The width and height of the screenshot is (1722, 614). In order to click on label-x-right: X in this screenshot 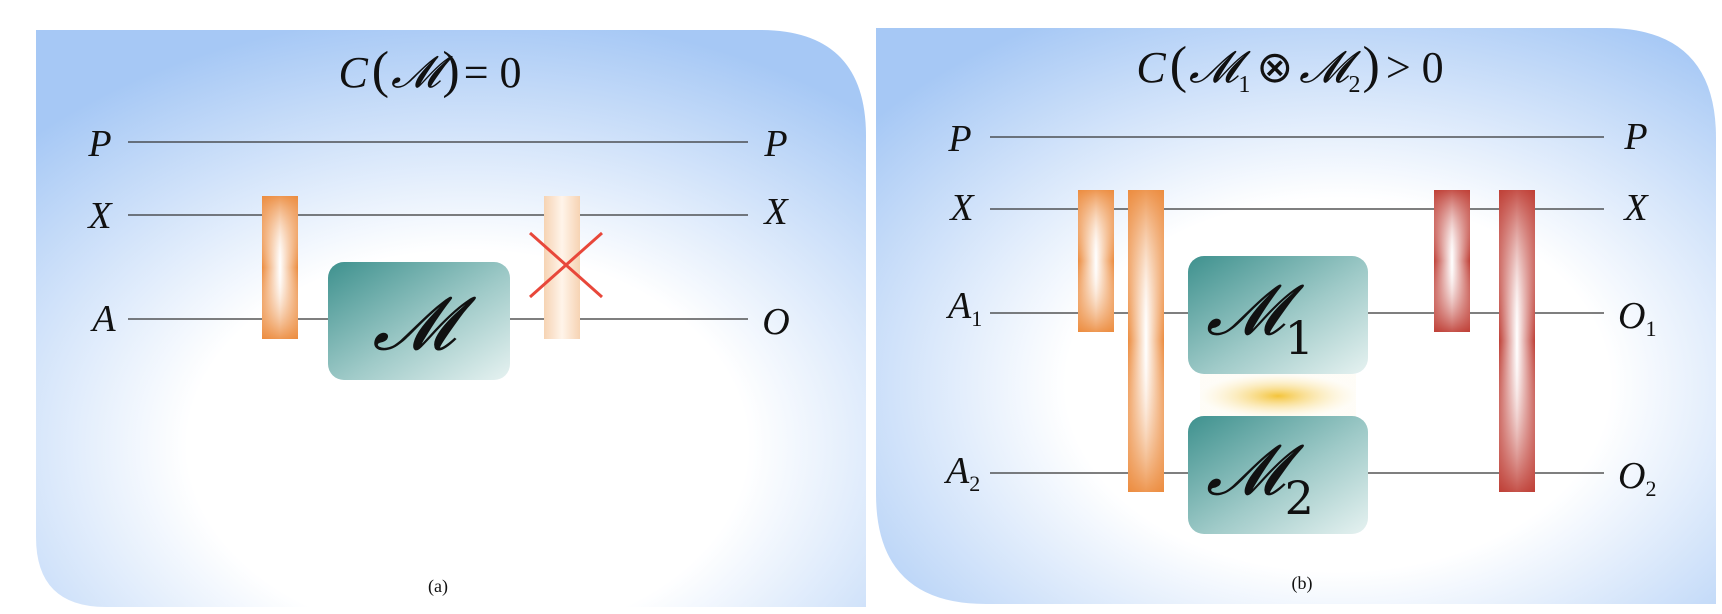, I will do `click(775, 212)`.